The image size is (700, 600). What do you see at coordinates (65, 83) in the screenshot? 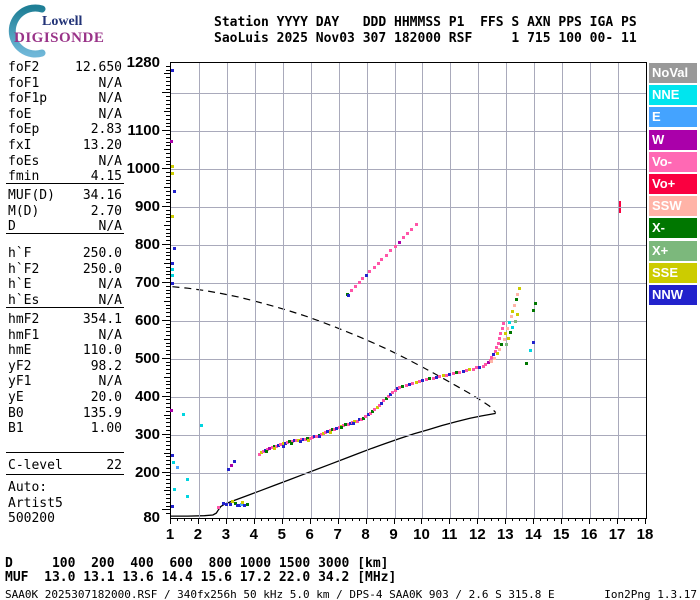
I see `parameter-row-fof1: foF1 N/A` at bounding box center [65, 83].